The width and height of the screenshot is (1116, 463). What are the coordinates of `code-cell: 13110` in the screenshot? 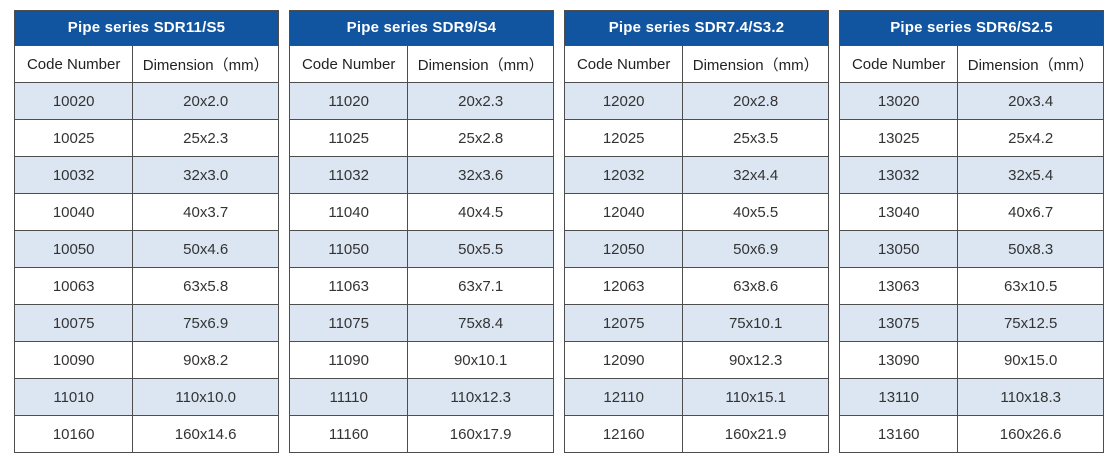 It's located at (899, 396).